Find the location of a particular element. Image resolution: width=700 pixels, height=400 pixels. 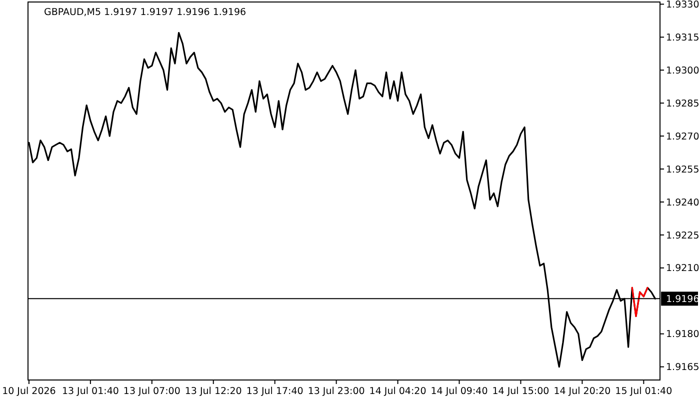

y-tick-label: 1.9270 is located at coordinates (683, 136).